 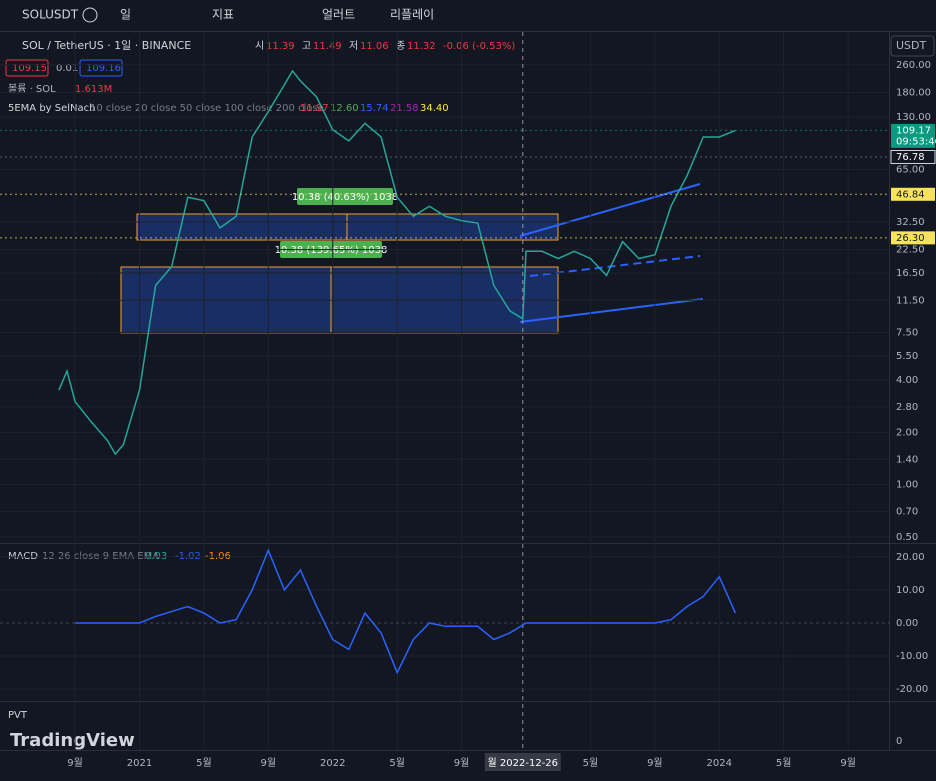 What do you see at coordinates (434, 108) in the screenshot?
I see `ema-value: 34.40` at bounding box center [434, 108].